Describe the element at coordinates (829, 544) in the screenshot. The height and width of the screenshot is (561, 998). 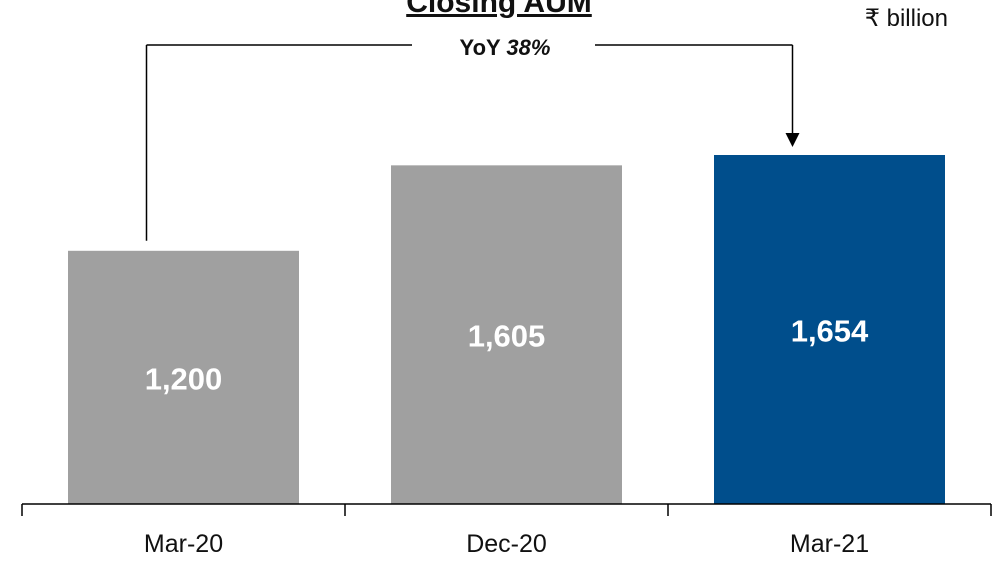
I see `x-tick-label-mar-21: Mar-21` at that location.